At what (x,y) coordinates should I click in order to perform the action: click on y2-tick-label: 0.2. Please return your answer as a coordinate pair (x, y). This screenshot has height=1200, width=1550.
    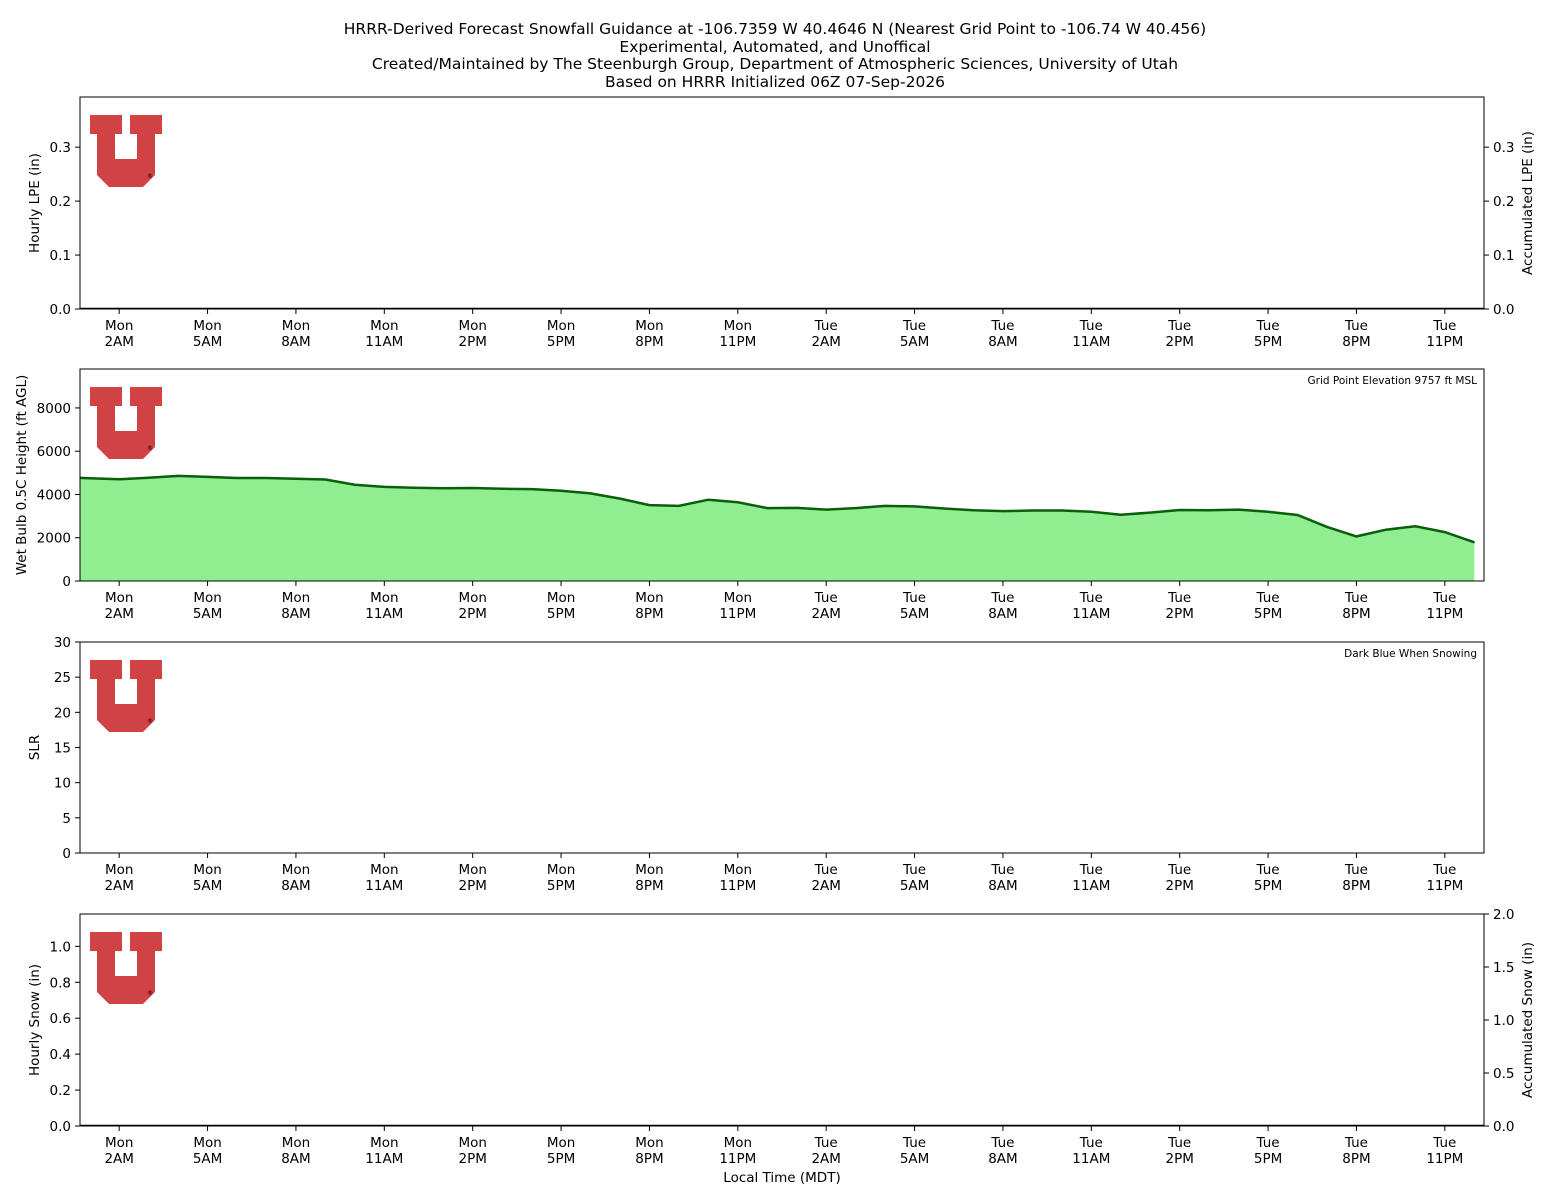
    Looking at the image, I should click on (1503, 202).